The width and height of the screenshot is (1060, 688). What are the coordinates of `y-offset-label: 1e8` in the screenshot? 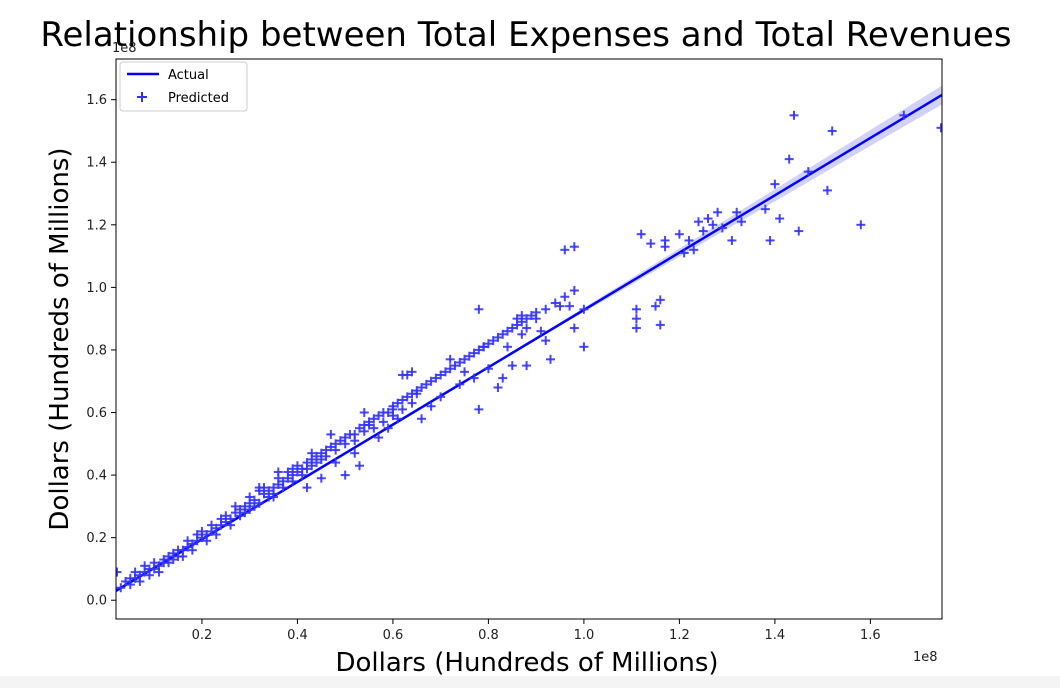 It's located at (124, 48).